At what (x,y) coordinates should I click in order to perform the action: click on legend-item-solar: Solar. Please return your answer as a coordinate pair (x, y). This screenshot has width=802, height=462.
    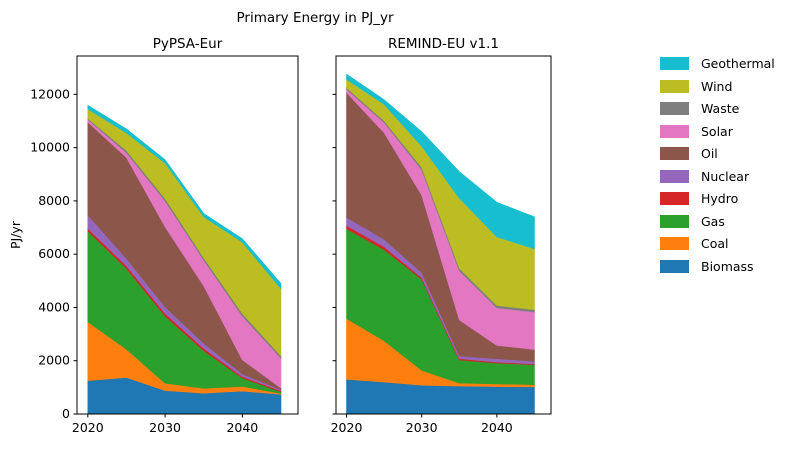
    Looking at the image, I should click on (717, 131).